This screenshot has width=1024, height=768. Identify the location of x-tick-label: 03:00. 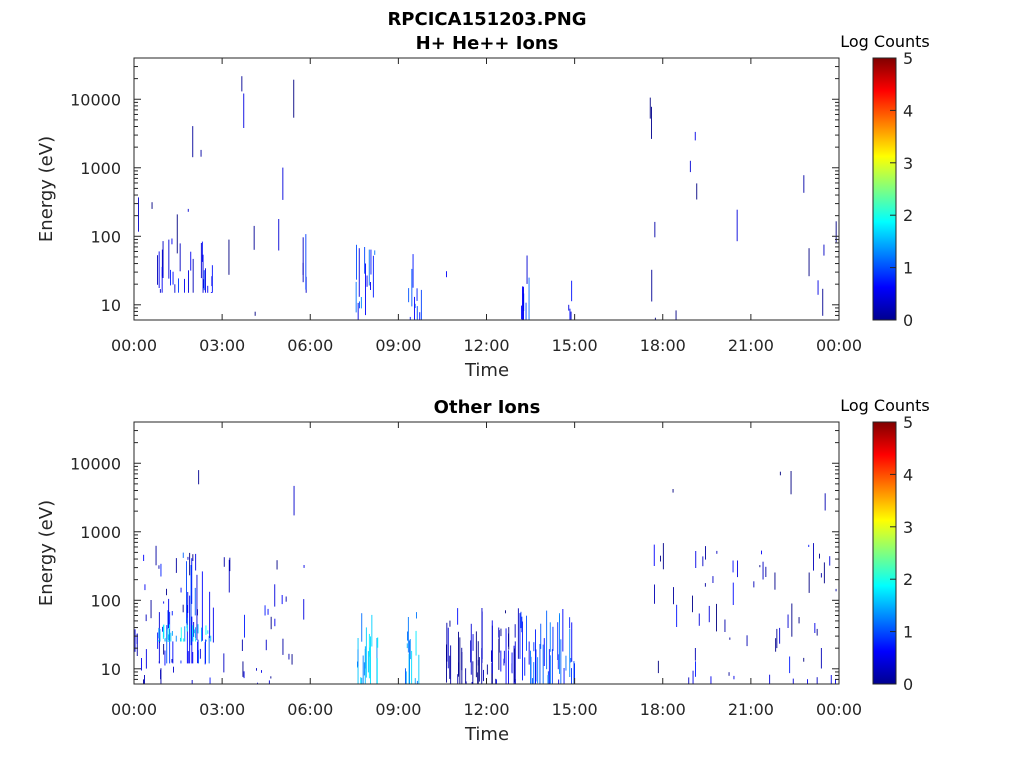
(222, 345).